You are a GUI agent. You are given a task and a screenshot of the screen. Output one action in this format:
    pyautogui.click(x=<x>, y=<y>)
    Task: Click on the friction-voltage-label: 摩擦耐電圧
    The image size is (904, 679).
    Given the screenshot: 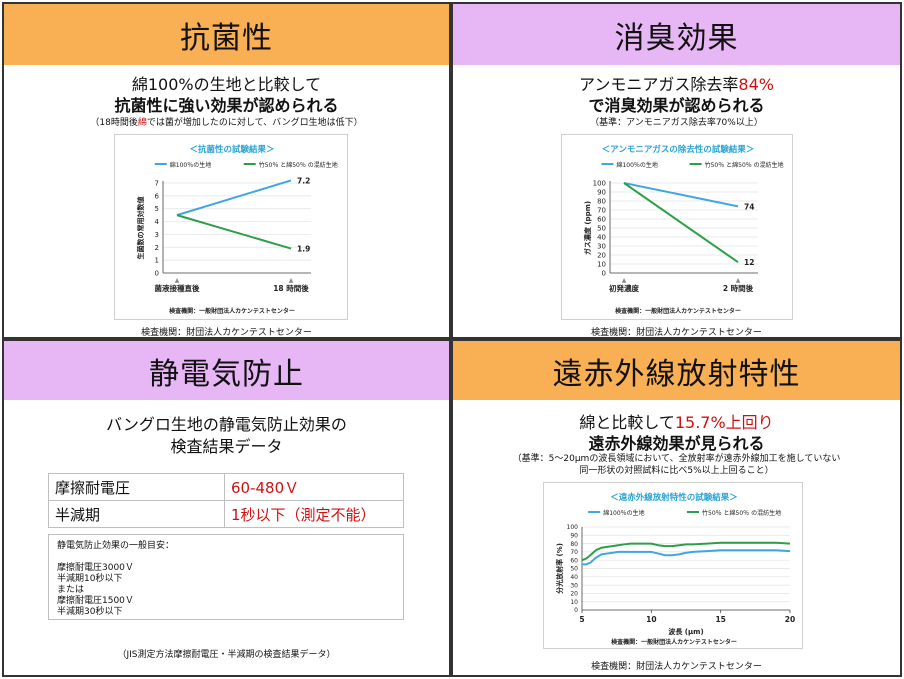 What is the action you would take?
    pyautogui.click(x=136, y=487)
    